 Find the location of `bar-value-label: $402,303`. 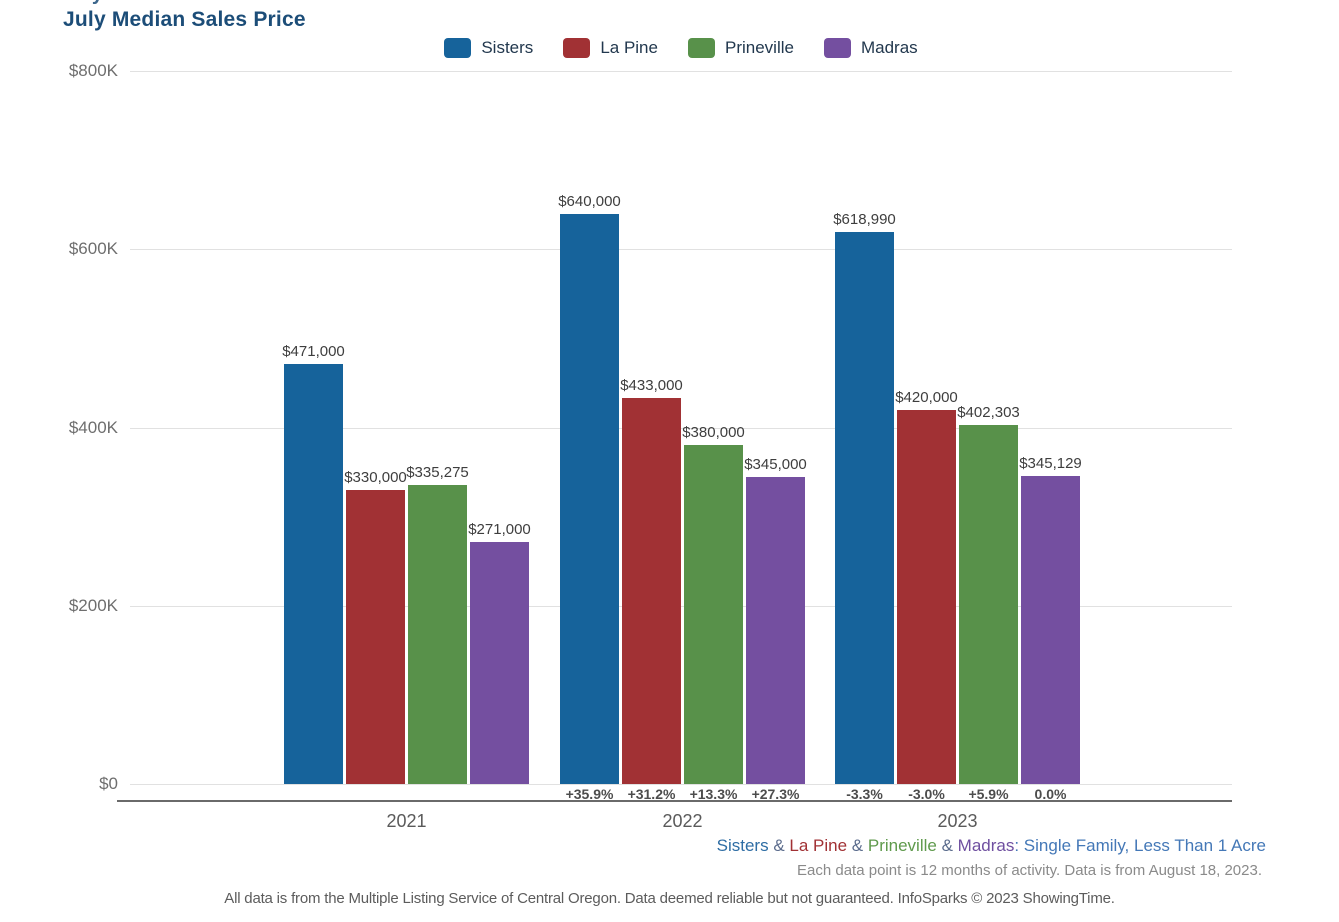

bar-value-label: $402,303 is located at coordinates (988, 412).